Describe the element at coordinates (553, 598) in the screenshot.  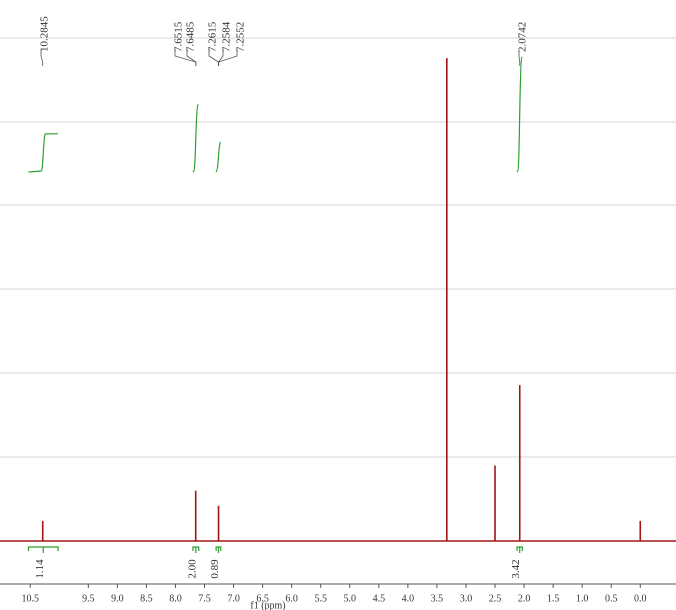
I see `x-tick-label: 1.5` at that location.